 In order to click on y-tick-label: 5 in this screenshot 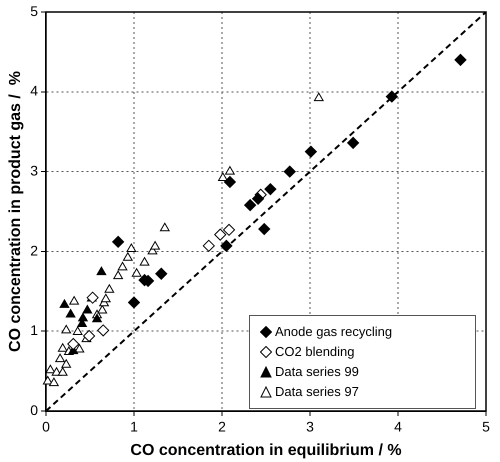, I will do `click(34, 10)`.